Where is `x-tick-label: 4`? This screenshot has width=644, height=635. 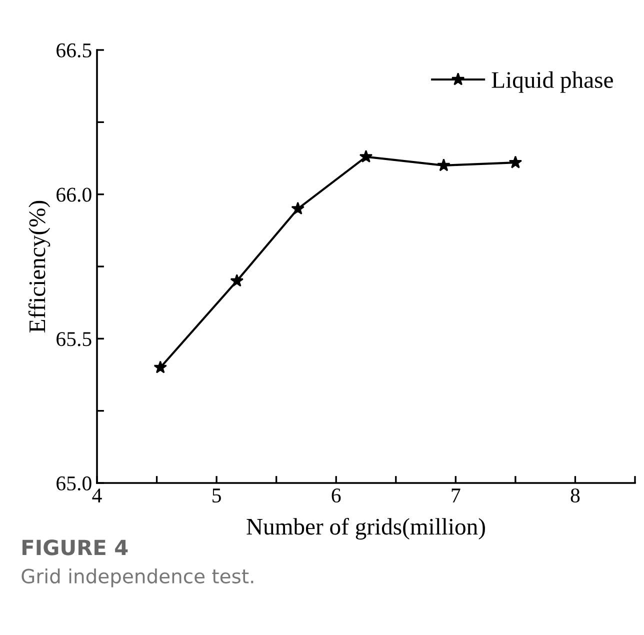
x-tick-label: 4 is located at coordinates (97, 495).